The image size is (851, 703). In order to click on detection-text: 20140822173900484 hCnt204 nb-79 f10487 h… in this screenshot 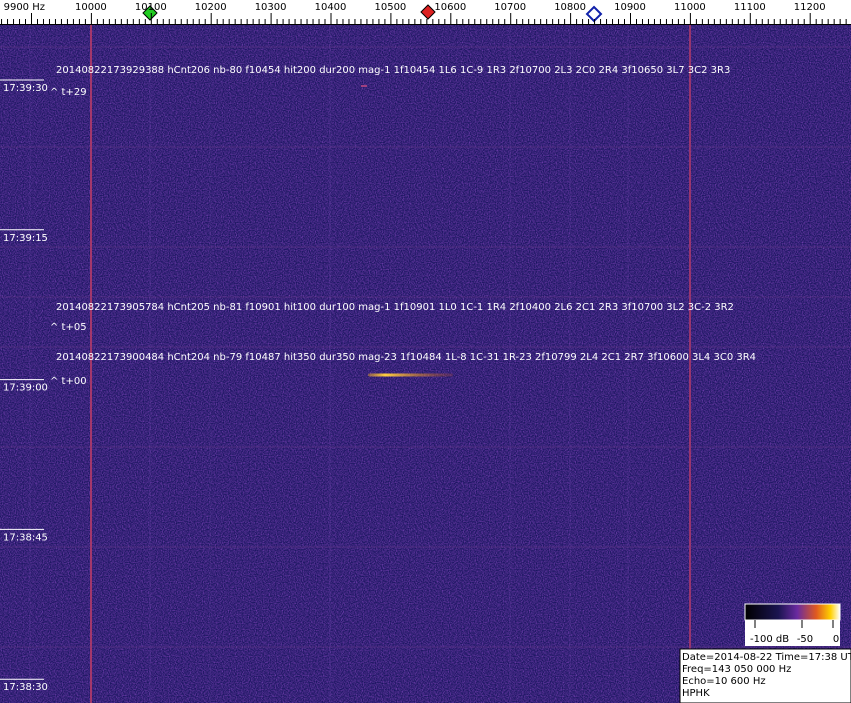, I will do `click(406, 357)`.